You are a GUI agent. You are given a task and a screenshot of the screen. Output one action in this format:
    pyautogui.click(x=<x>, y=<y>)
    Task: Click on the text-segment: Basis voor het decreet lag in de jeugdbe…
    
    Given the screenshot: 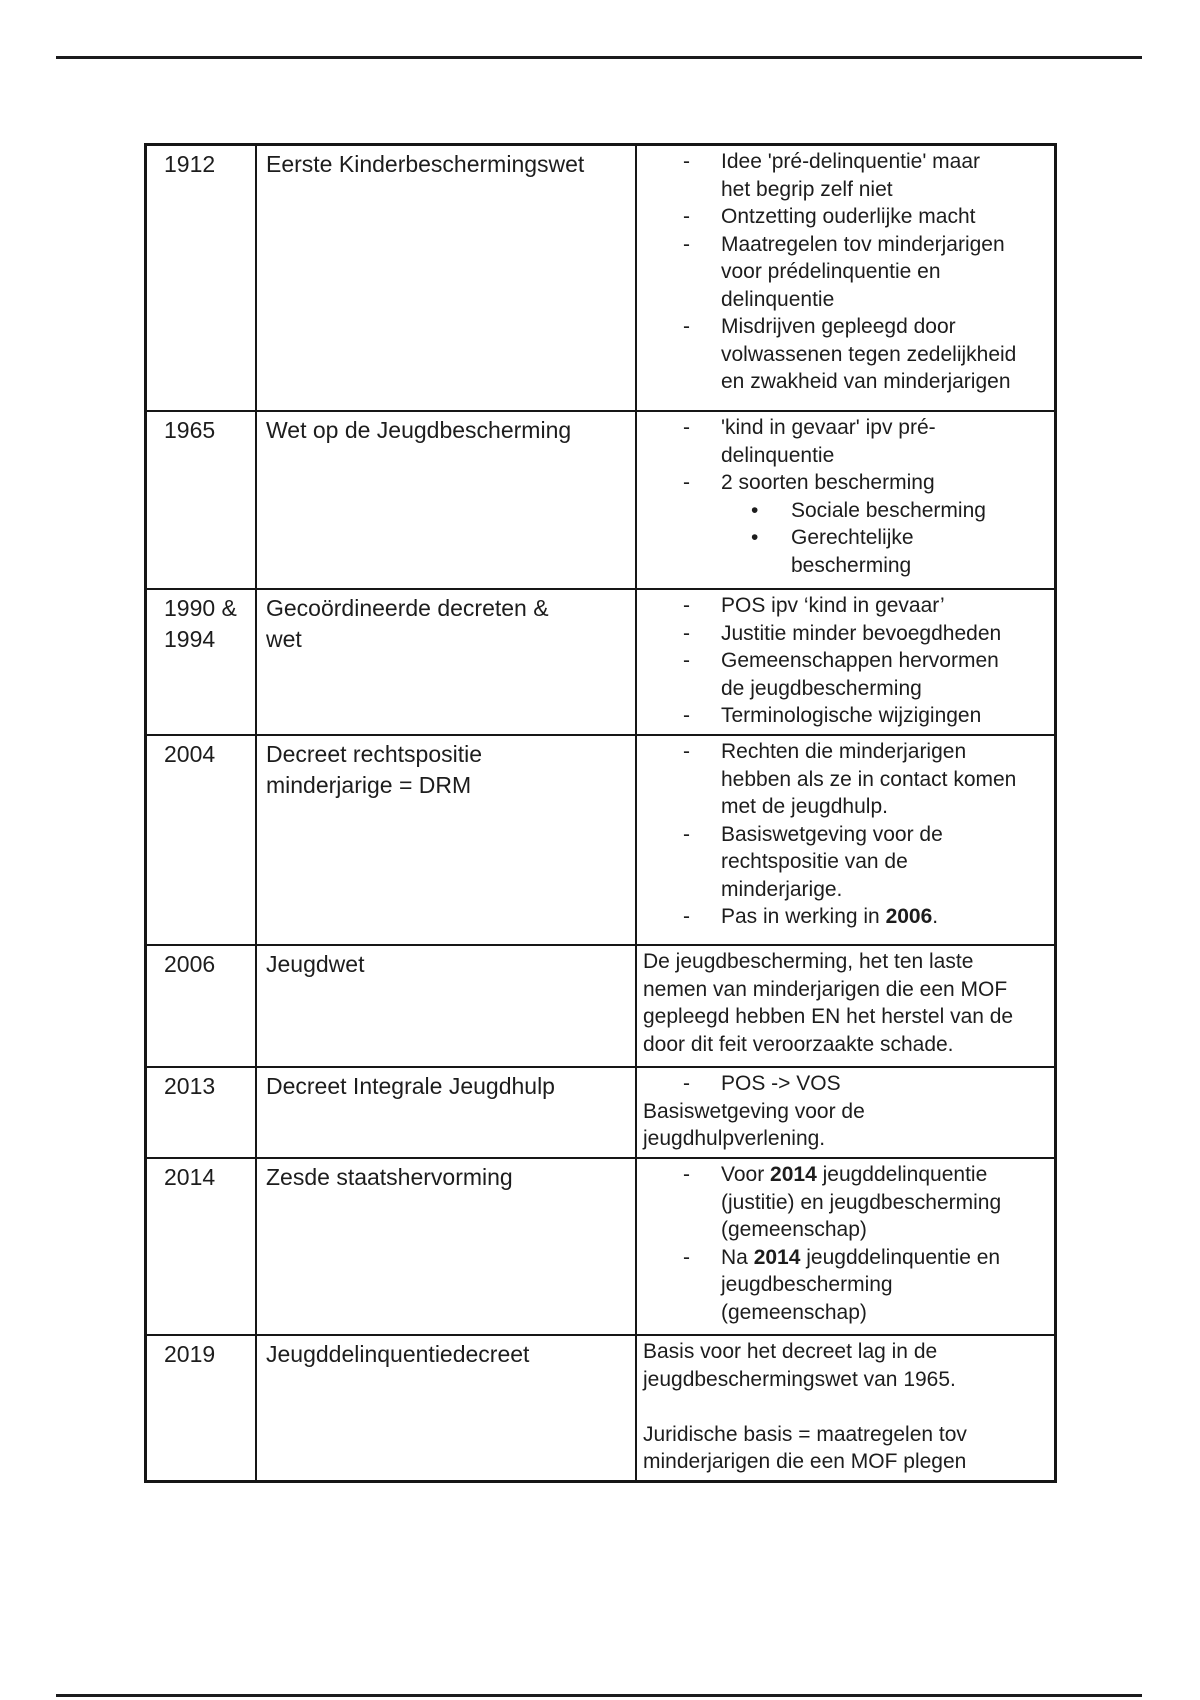 What is the action you would take?
    pyautogui.click(x=799, y=1365)
    